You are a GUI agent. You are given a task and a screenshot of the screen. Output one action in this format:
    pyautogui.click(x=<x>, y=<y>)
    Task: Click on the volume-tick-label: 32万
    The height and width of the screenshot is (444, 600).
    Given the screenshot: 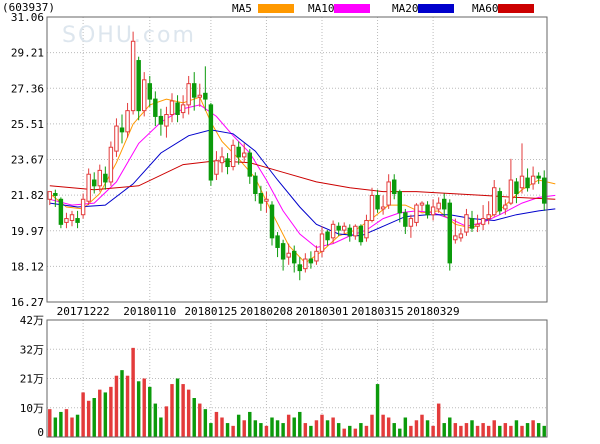 What is the action you would take?
    pyautogui.click(x=32, y=349)
    